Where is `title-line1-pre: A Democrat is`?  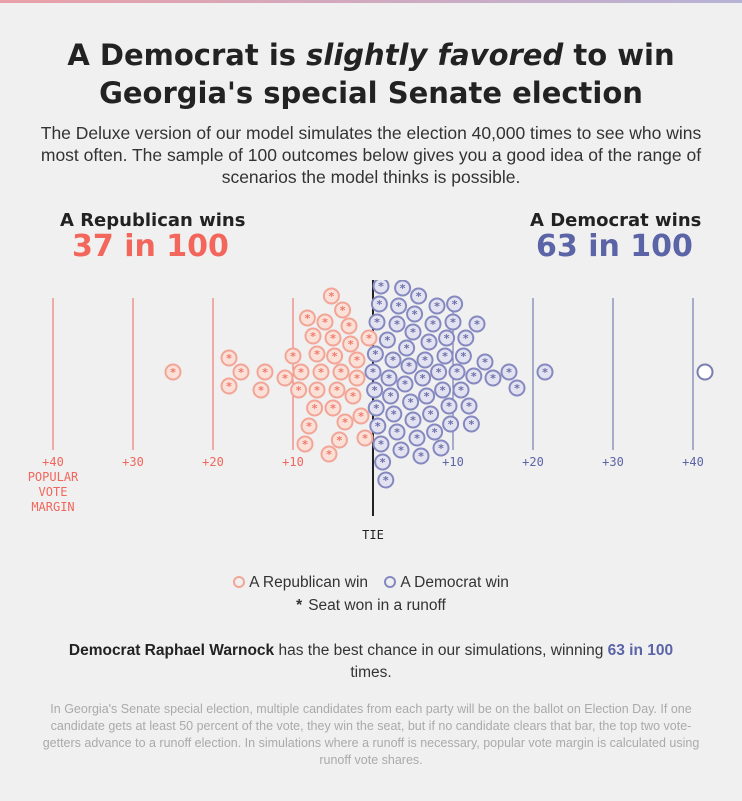
title-line1-pre: A Democrat is is located at coordinates (182, 55).